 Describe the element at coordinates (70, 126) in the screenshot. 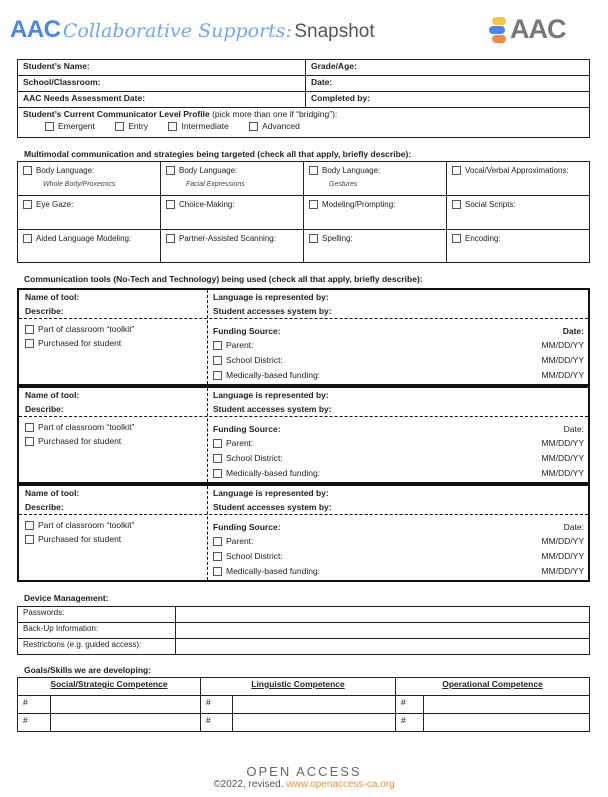

I see `level-emergent: Emergent` at that location.